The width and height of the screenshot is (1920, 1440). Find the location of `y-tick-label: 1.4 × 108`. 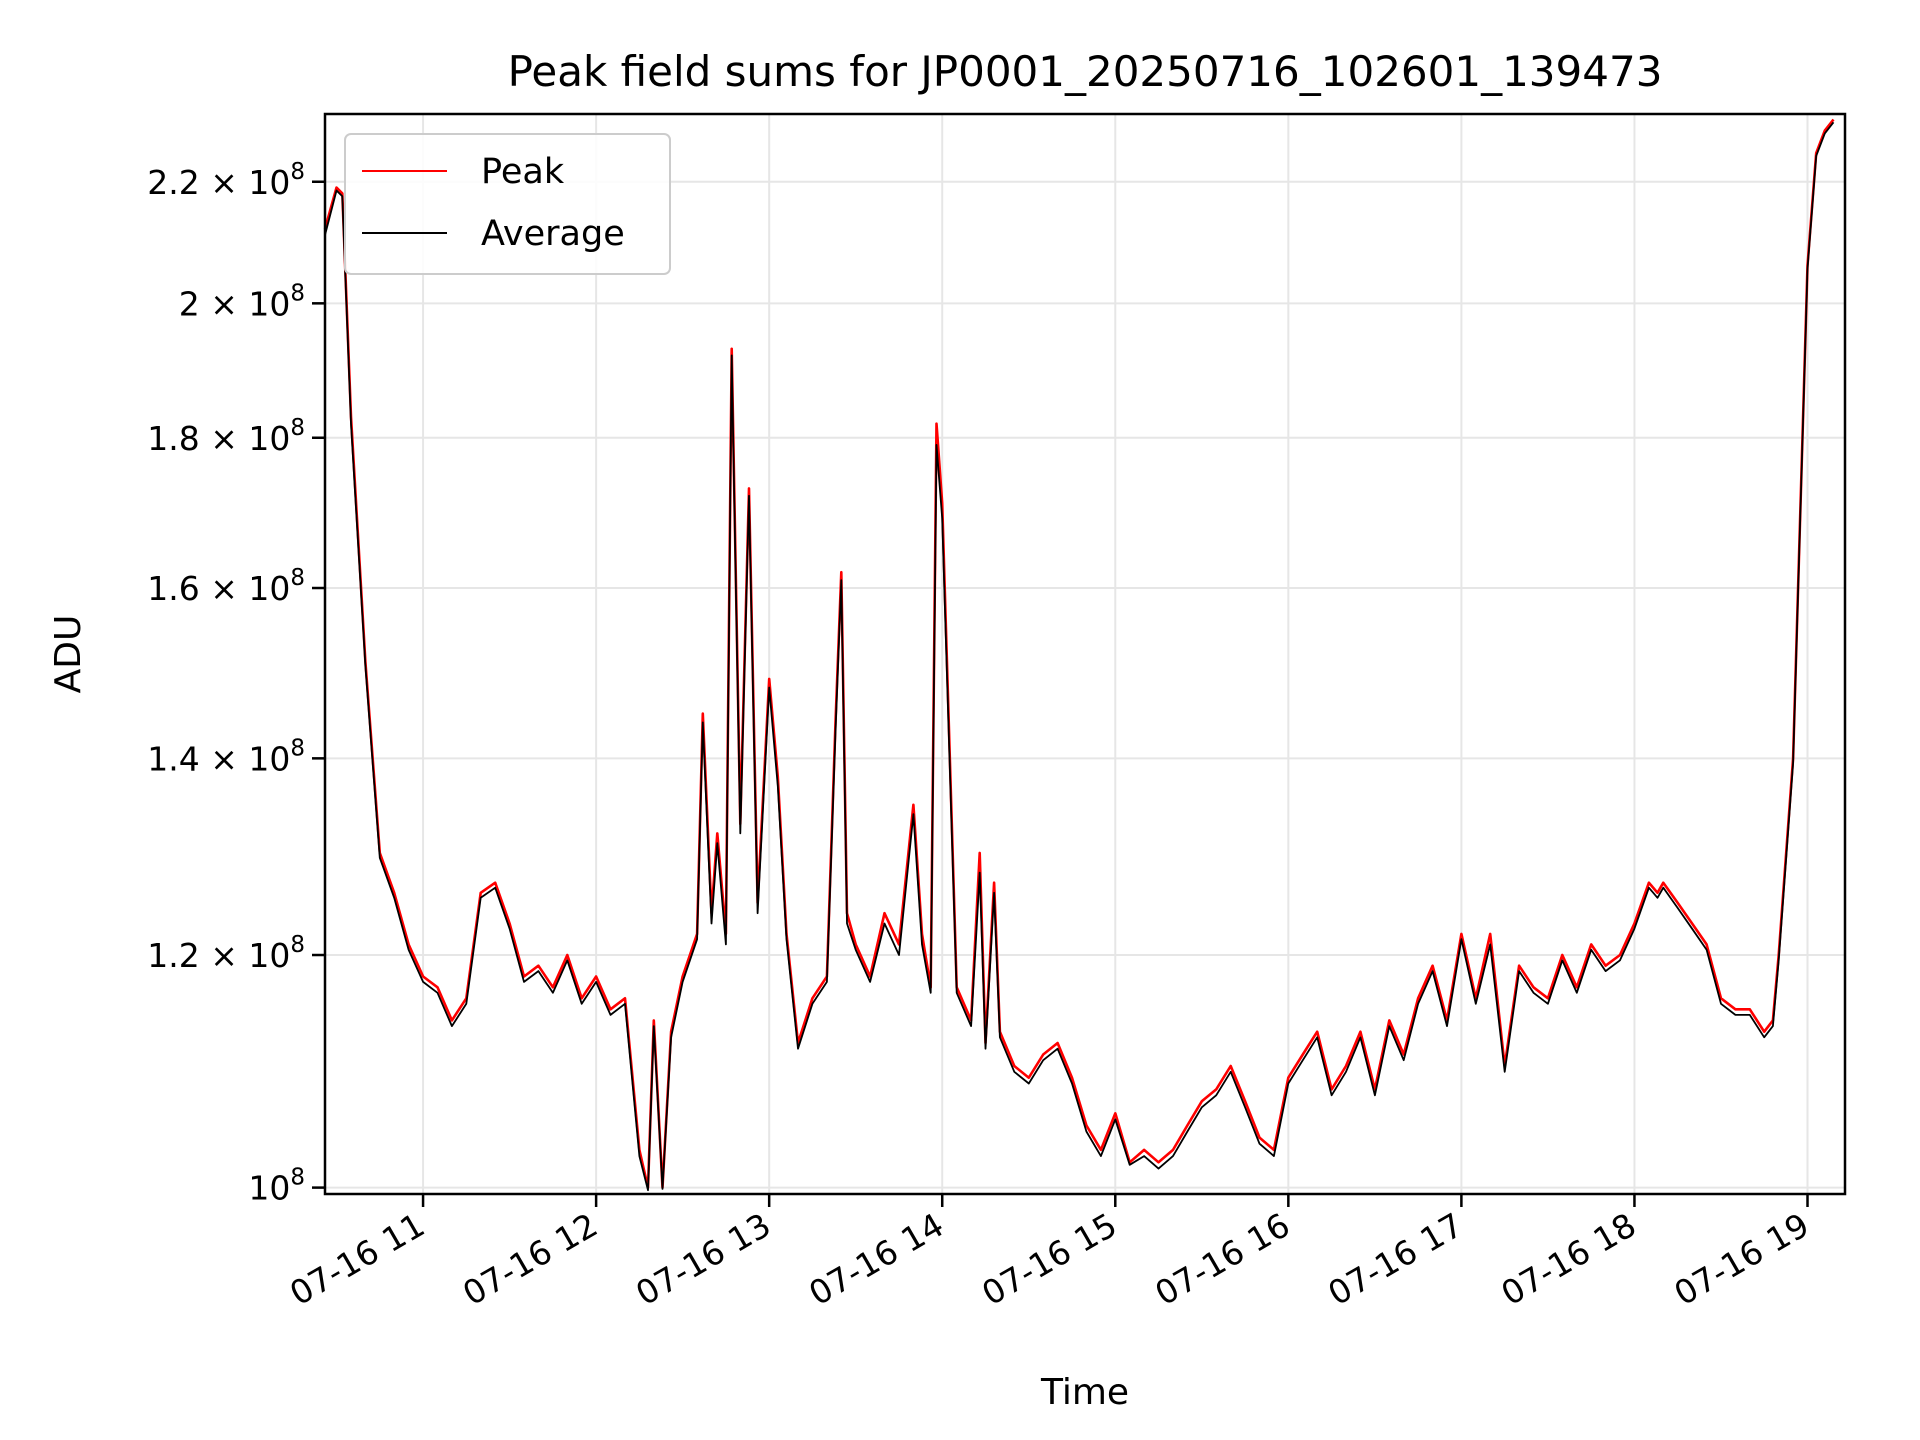

y-tick-label: 1.4 × 108 is located at coordinates (226, 756).